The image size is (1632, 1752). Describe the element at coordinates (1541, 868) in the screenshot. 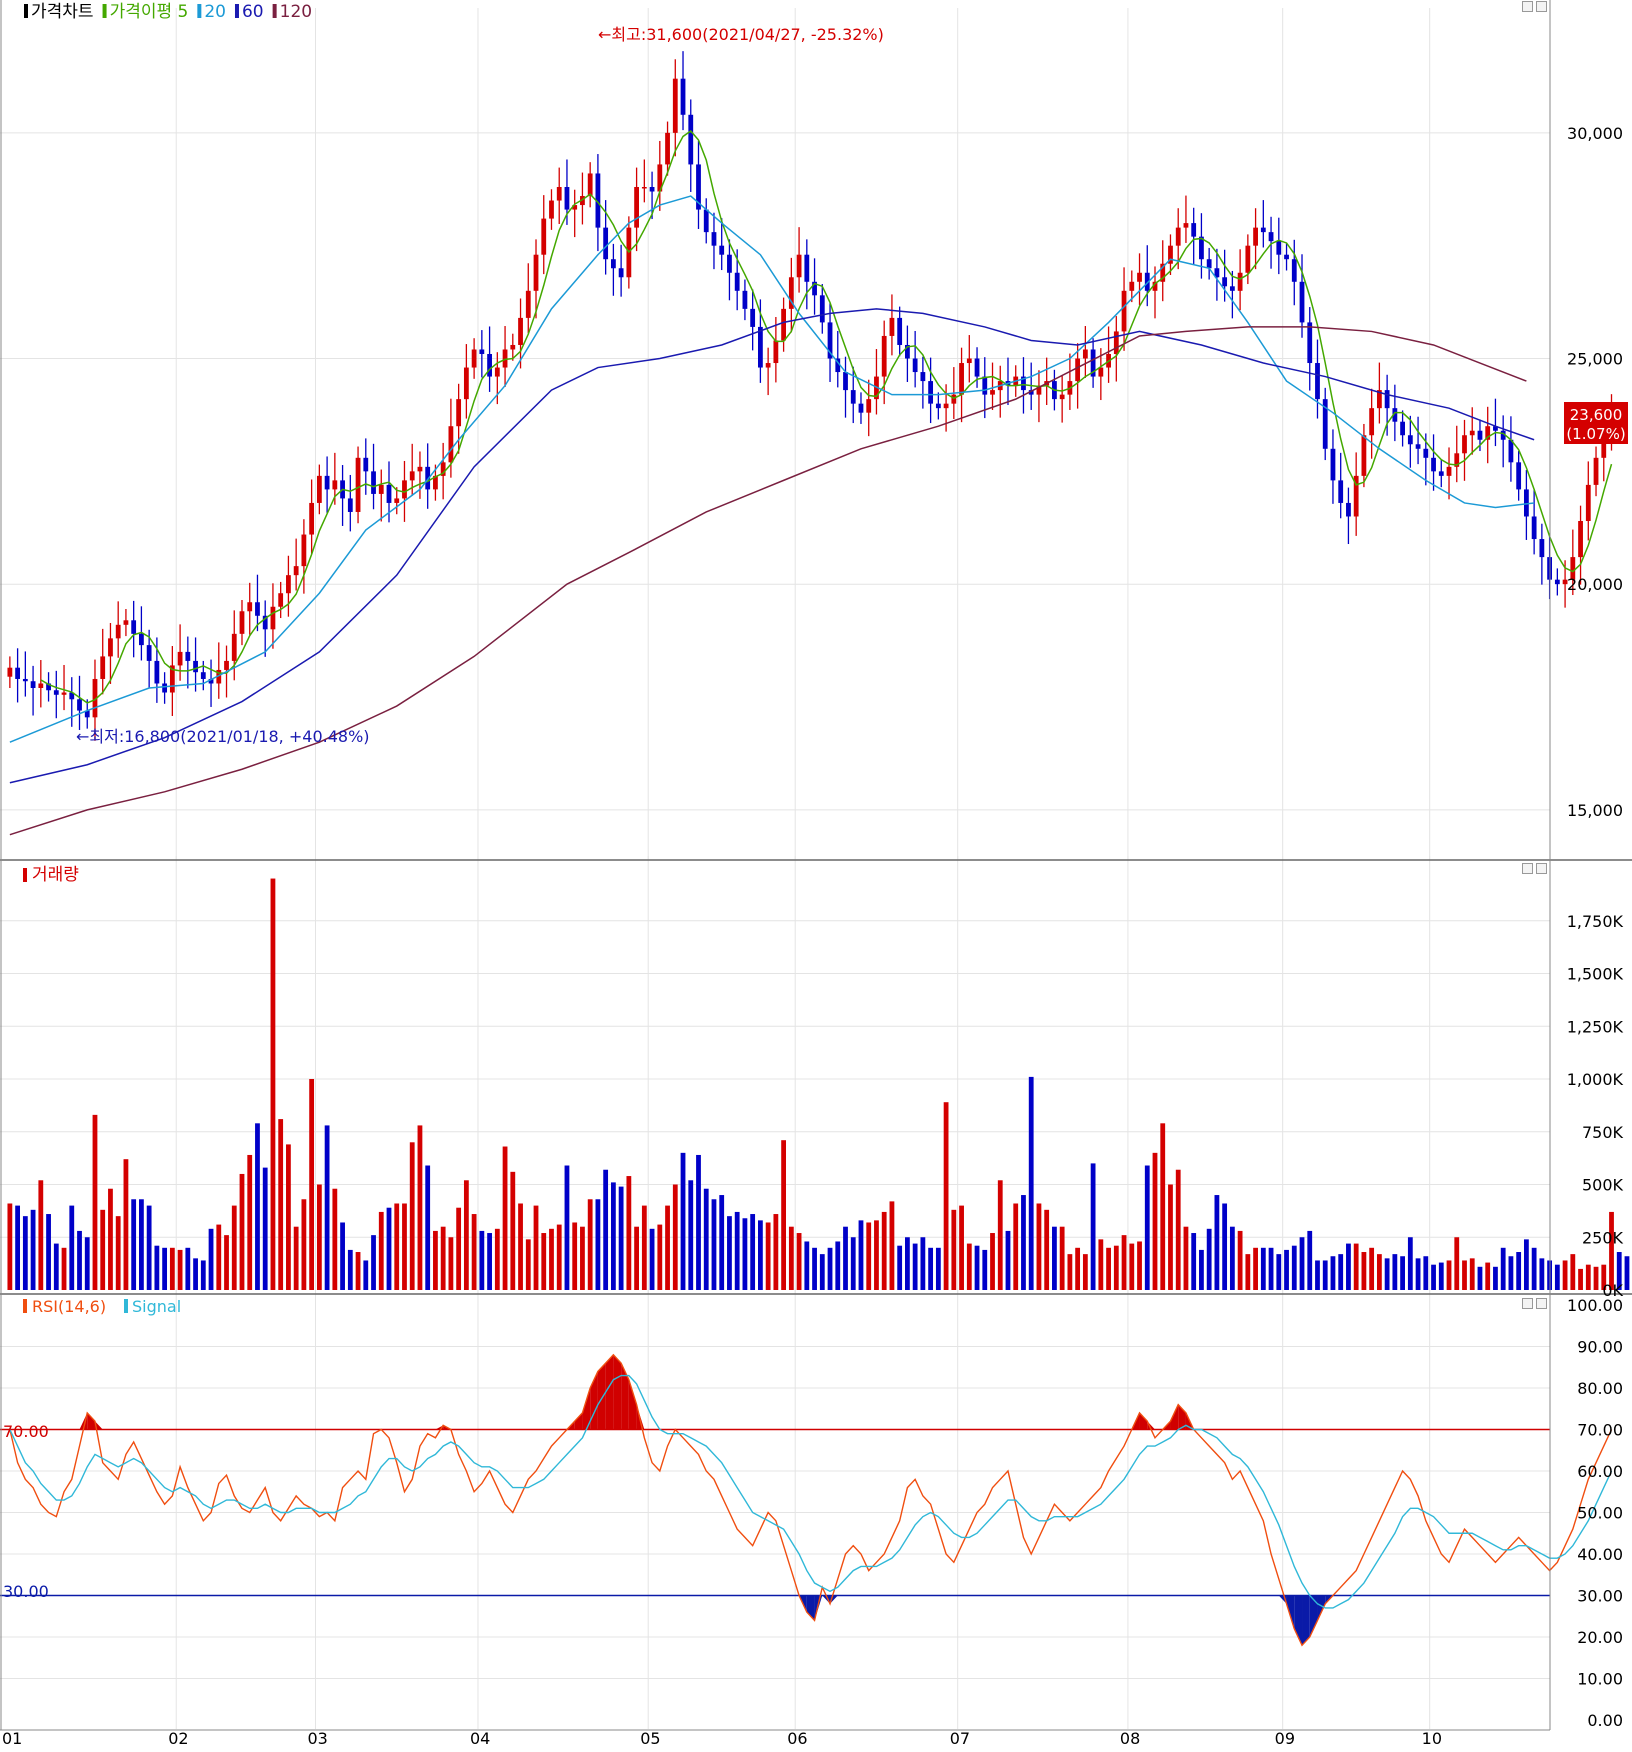

I see `volume-panel-close-button` at that location.